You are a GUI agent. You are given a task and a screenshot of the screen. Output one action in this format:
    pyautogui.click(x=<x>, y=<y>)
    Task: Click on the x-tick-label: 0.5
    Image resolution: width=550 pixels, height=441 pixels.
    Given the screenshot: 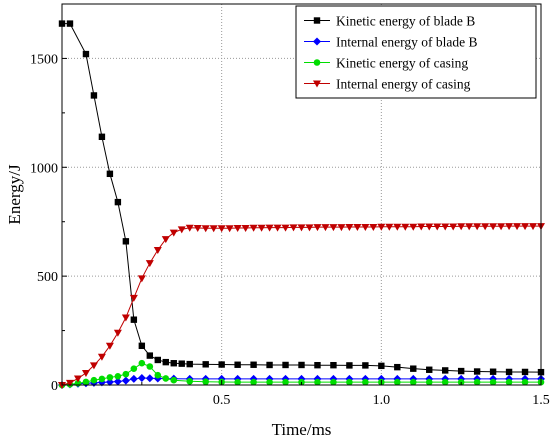 What is the action you would take?
    pyautogui.click(x=222, y=400)
    